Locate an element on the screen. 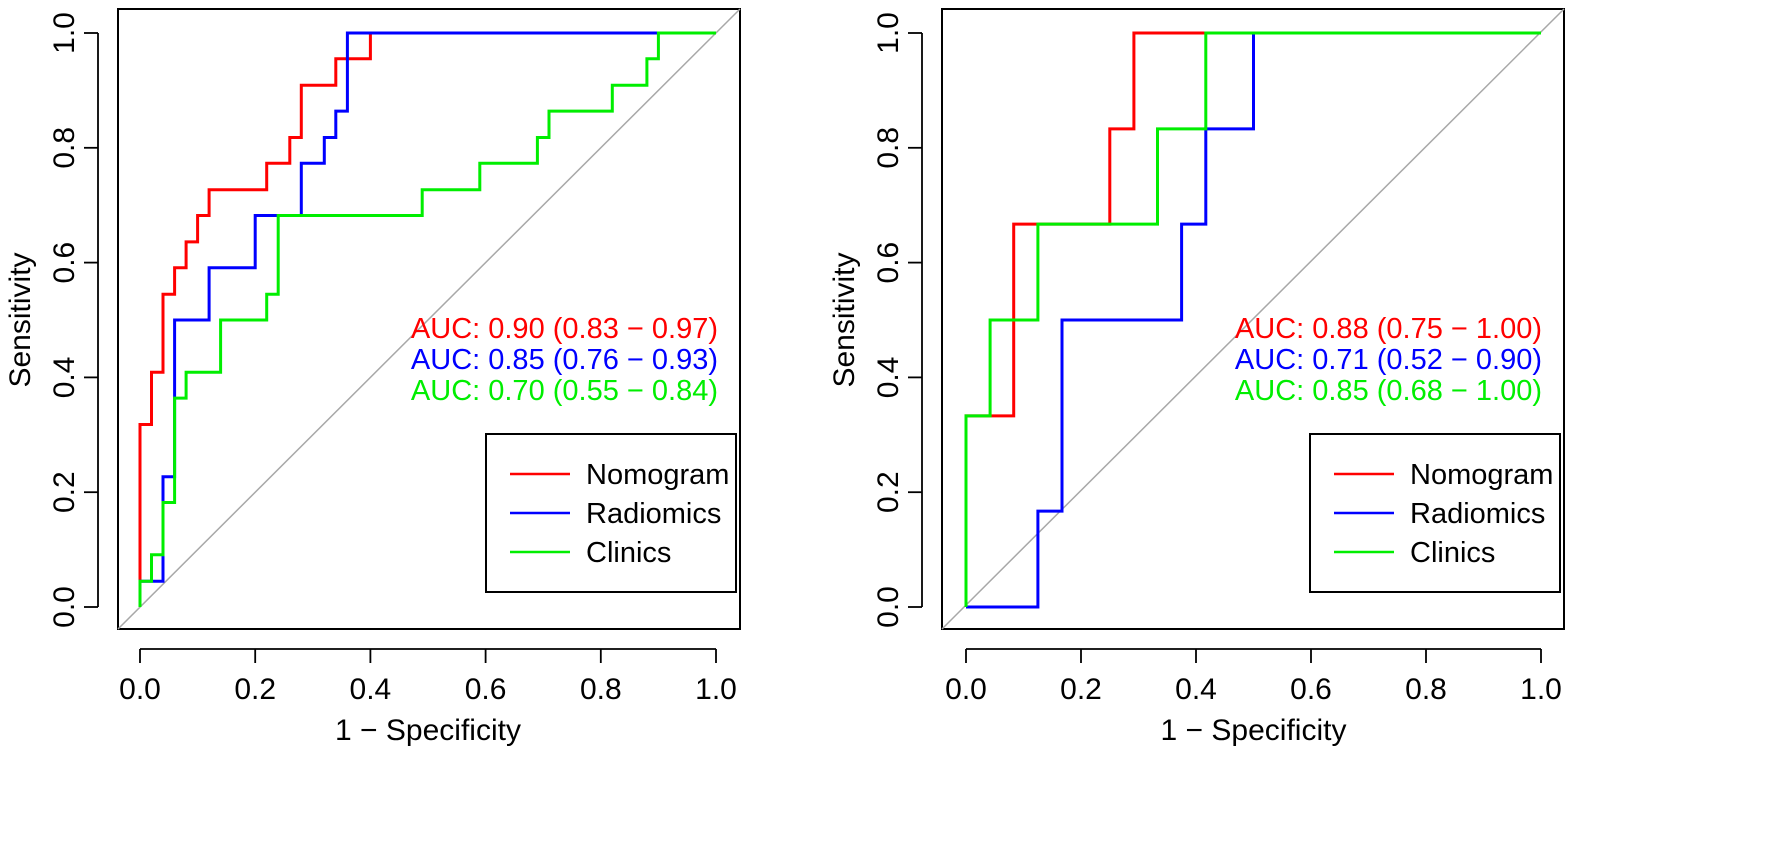 The width and height of the screenshot is (1772, 855). panel-2-y-tick-label: 0.2 is located at coordinates (888, 492).